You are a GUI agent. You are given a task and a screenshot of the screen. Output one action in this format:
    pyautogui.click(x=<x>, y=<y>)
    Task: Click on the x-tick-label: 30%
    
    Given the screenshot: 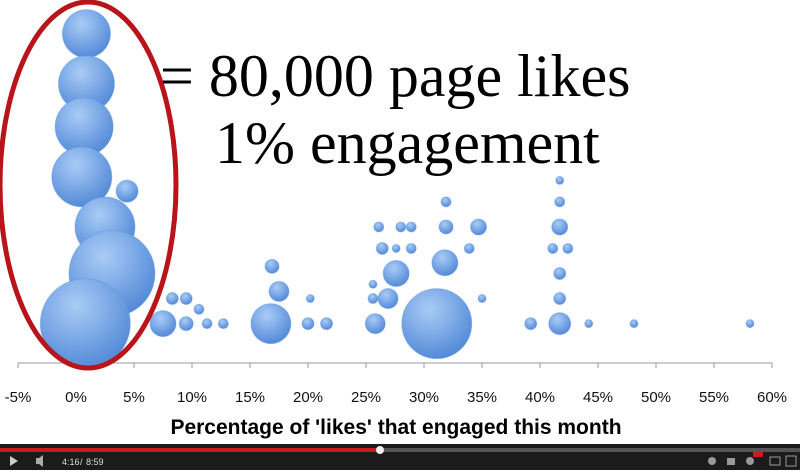 What is the action you would take?
    pyautogui.click(x=424, y=397)
    